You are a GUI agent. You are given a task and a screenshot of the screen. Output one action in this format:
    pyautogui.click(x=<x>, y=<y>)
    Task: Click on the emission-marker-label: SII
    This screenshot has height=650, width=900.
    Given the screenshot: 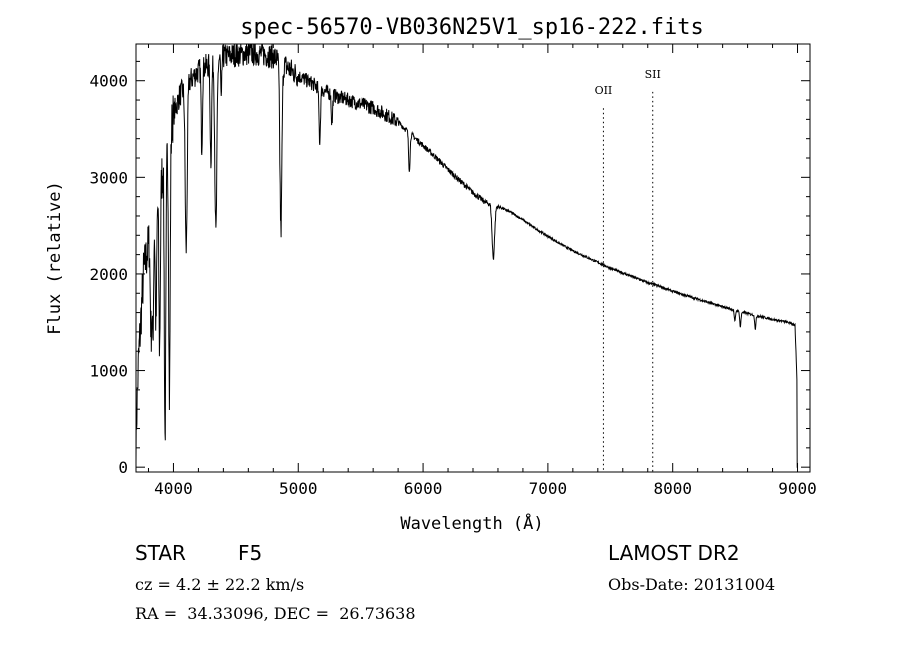 What is the action you would take?
    pyautogui.click(x=653, y=74)
    